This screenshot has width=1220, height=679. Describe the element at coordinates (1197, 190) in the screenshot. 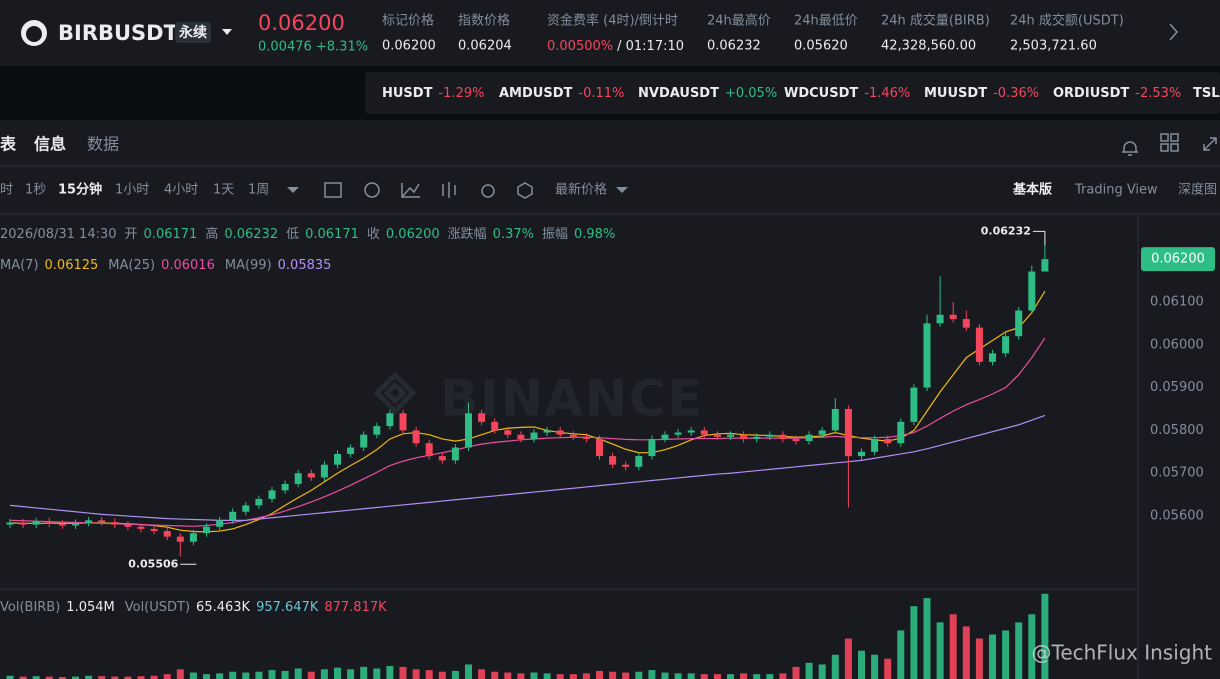

I see `view-option: 深度图` at that location.